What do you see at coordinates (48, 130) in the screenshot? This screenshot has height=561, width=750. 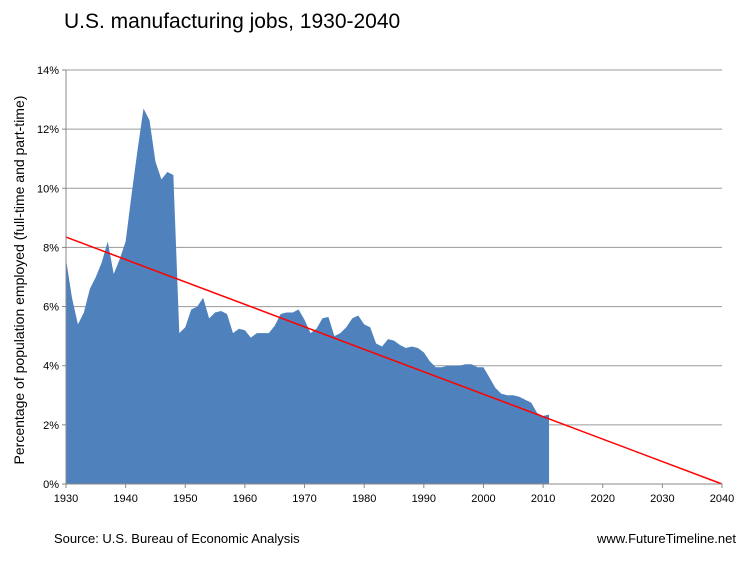 I see `y-tick-label: 12%` at bounding box center [48, 130].